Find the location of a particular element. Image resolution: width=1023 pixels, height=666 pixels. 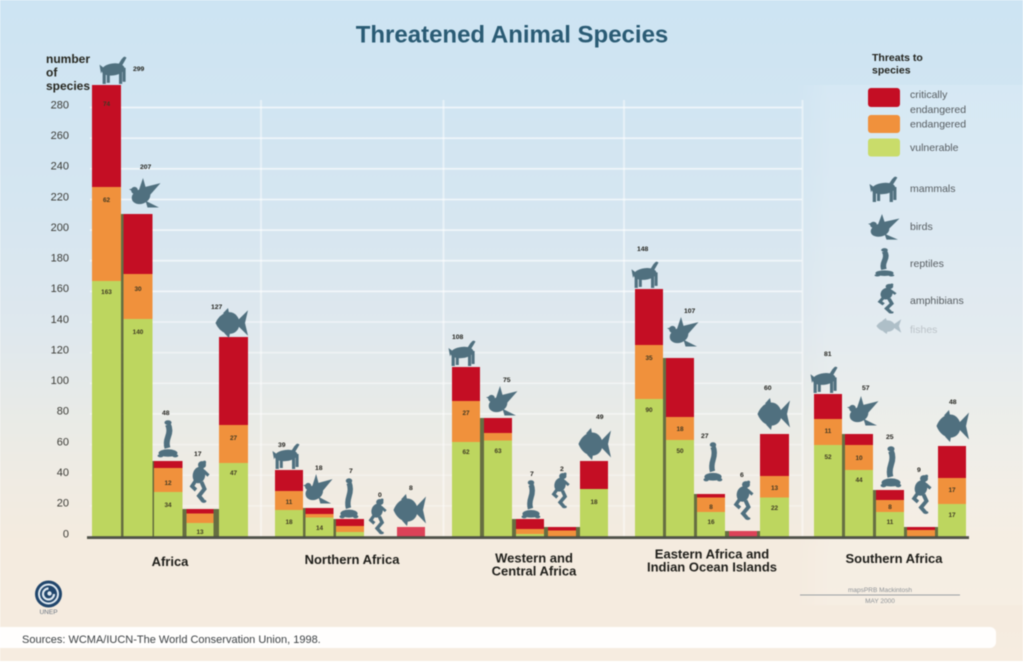

svg-text: fishes is located at coordinates (923, 330).